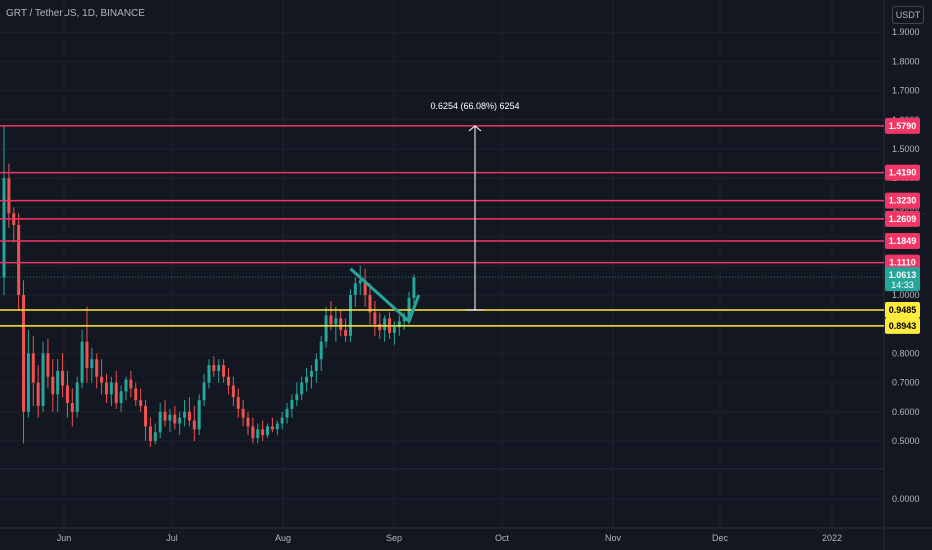 The image size is (932, 550). I want to click on x-tick-label: 2022, so click(832, 538).